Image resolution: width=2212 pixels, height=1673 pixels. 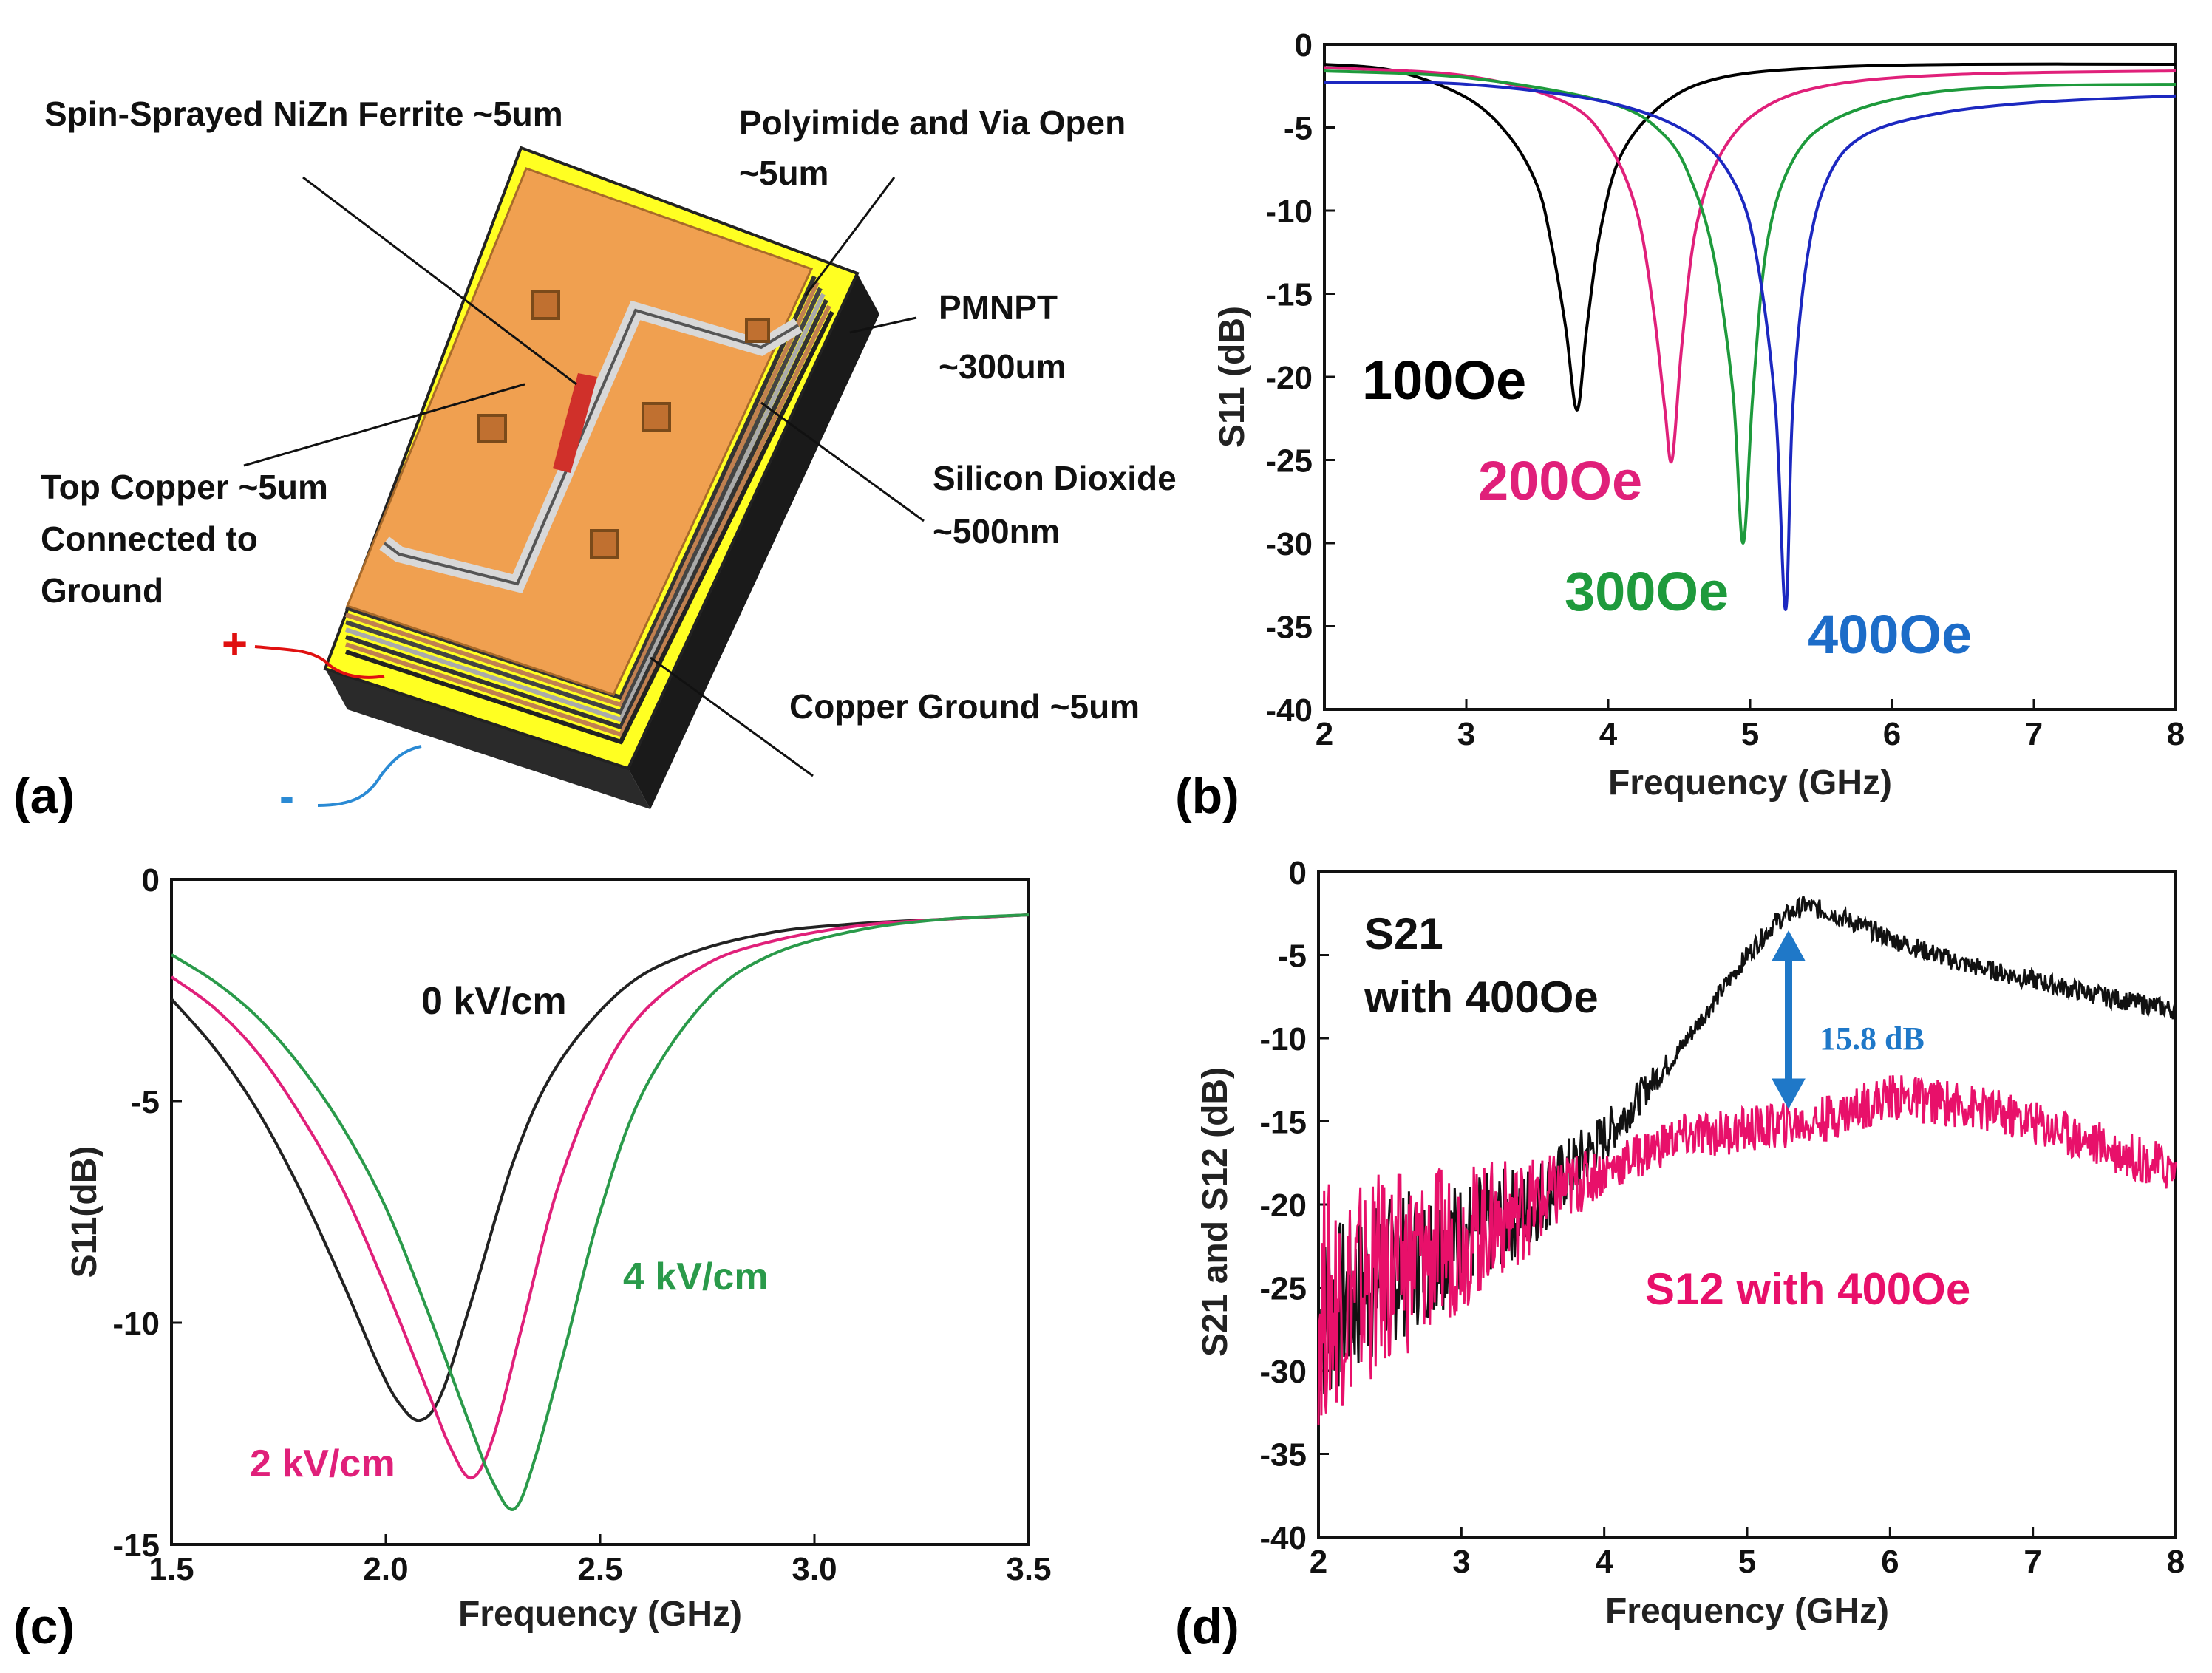 I want to click on series-b-100oe, so click(x=1750, y=237).